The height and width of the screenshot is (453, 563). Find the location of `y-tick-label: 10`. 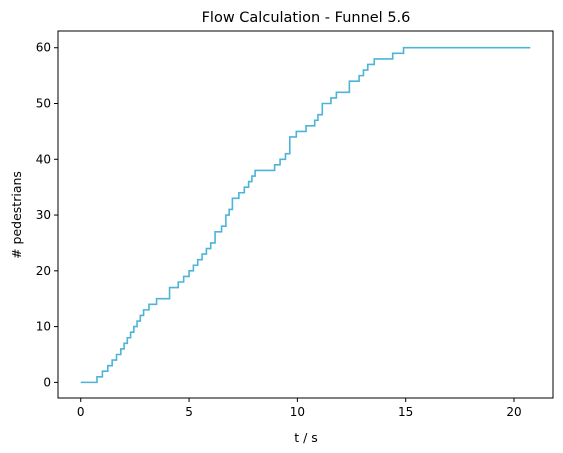

y-tick-label: 10 is located at coordinates (43, 327).